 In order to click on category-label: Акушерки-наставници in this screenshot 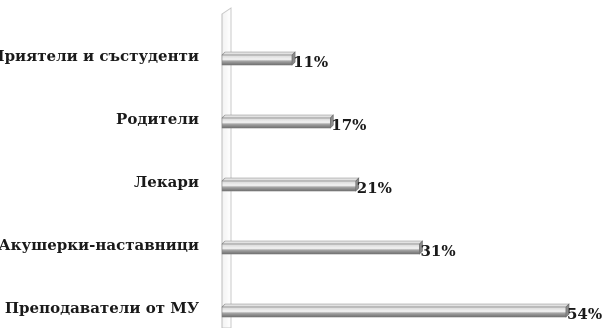, I will do `click(99, 245)`.